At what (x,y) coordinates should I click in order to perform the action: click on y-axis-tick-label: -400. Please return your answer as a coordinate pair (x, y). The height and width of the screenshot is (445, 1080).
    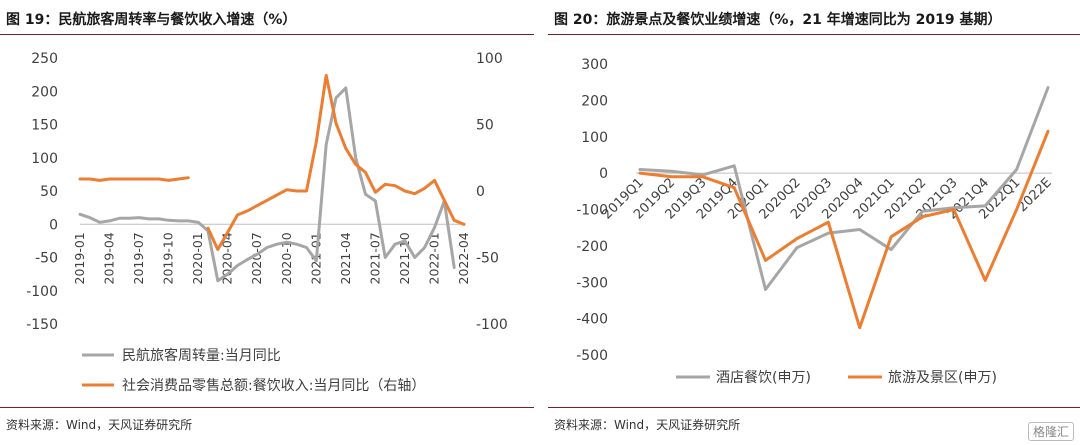
    Looking at the image, I should click on (592, 320).